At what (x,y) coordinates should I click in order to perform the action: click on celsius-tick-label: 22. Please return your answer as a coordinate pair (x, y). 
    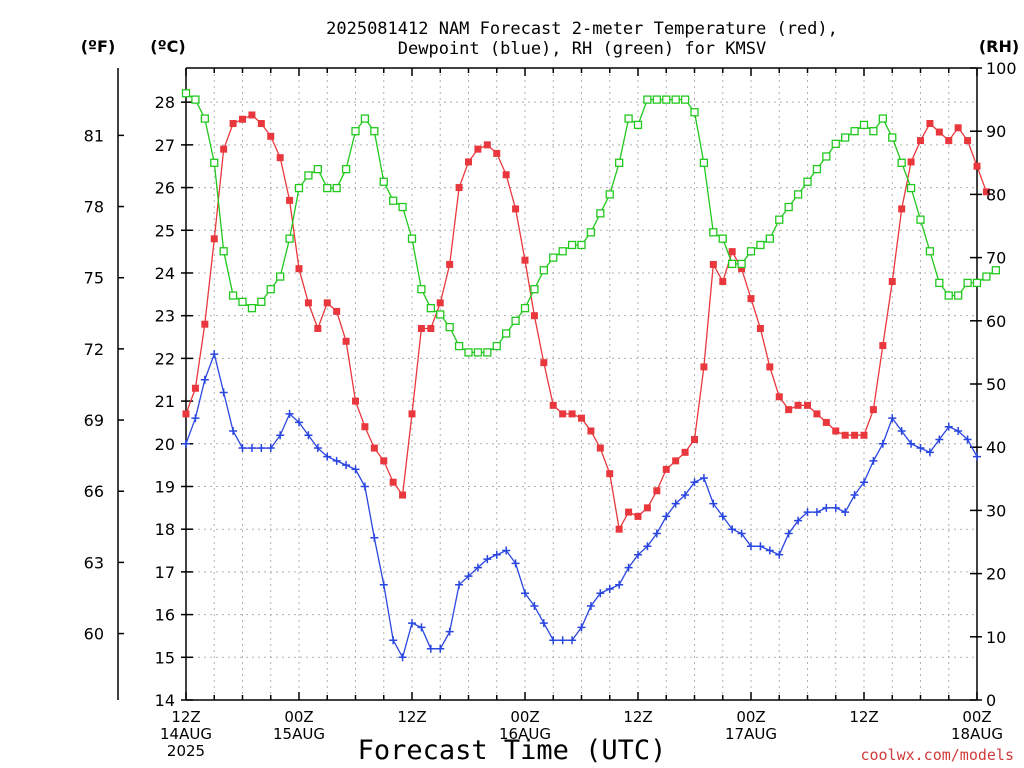
    Looking at the image, I should click on (165, 358).